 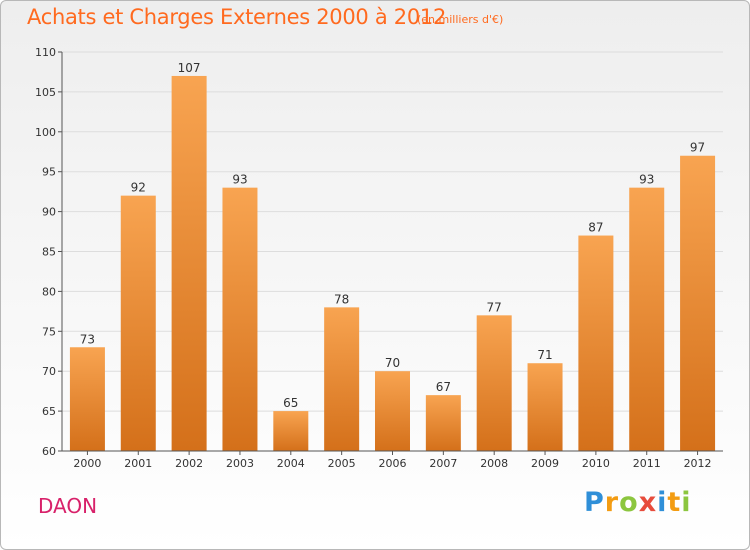 What do you see at coordinates (138, 188) in the screenshot?
I see `data-label: 92` at bounding box center [138, 188].